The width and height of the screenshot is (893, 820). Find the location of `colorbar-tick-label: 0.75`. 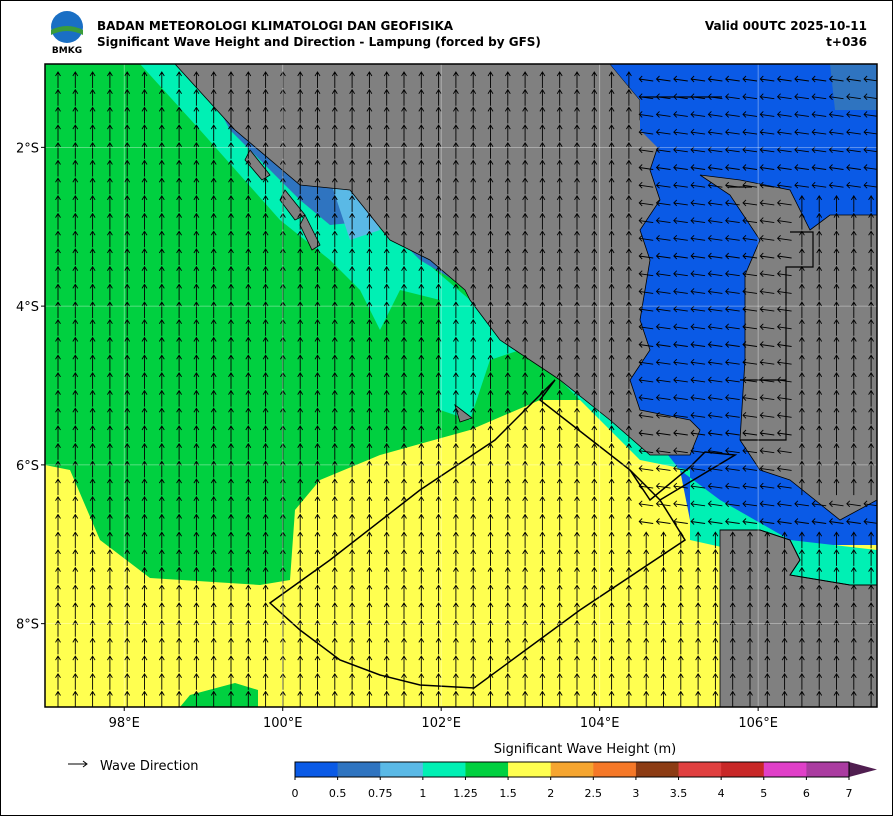

colorbar-tick-label: 0.75 is located at coordinates (380, 793).